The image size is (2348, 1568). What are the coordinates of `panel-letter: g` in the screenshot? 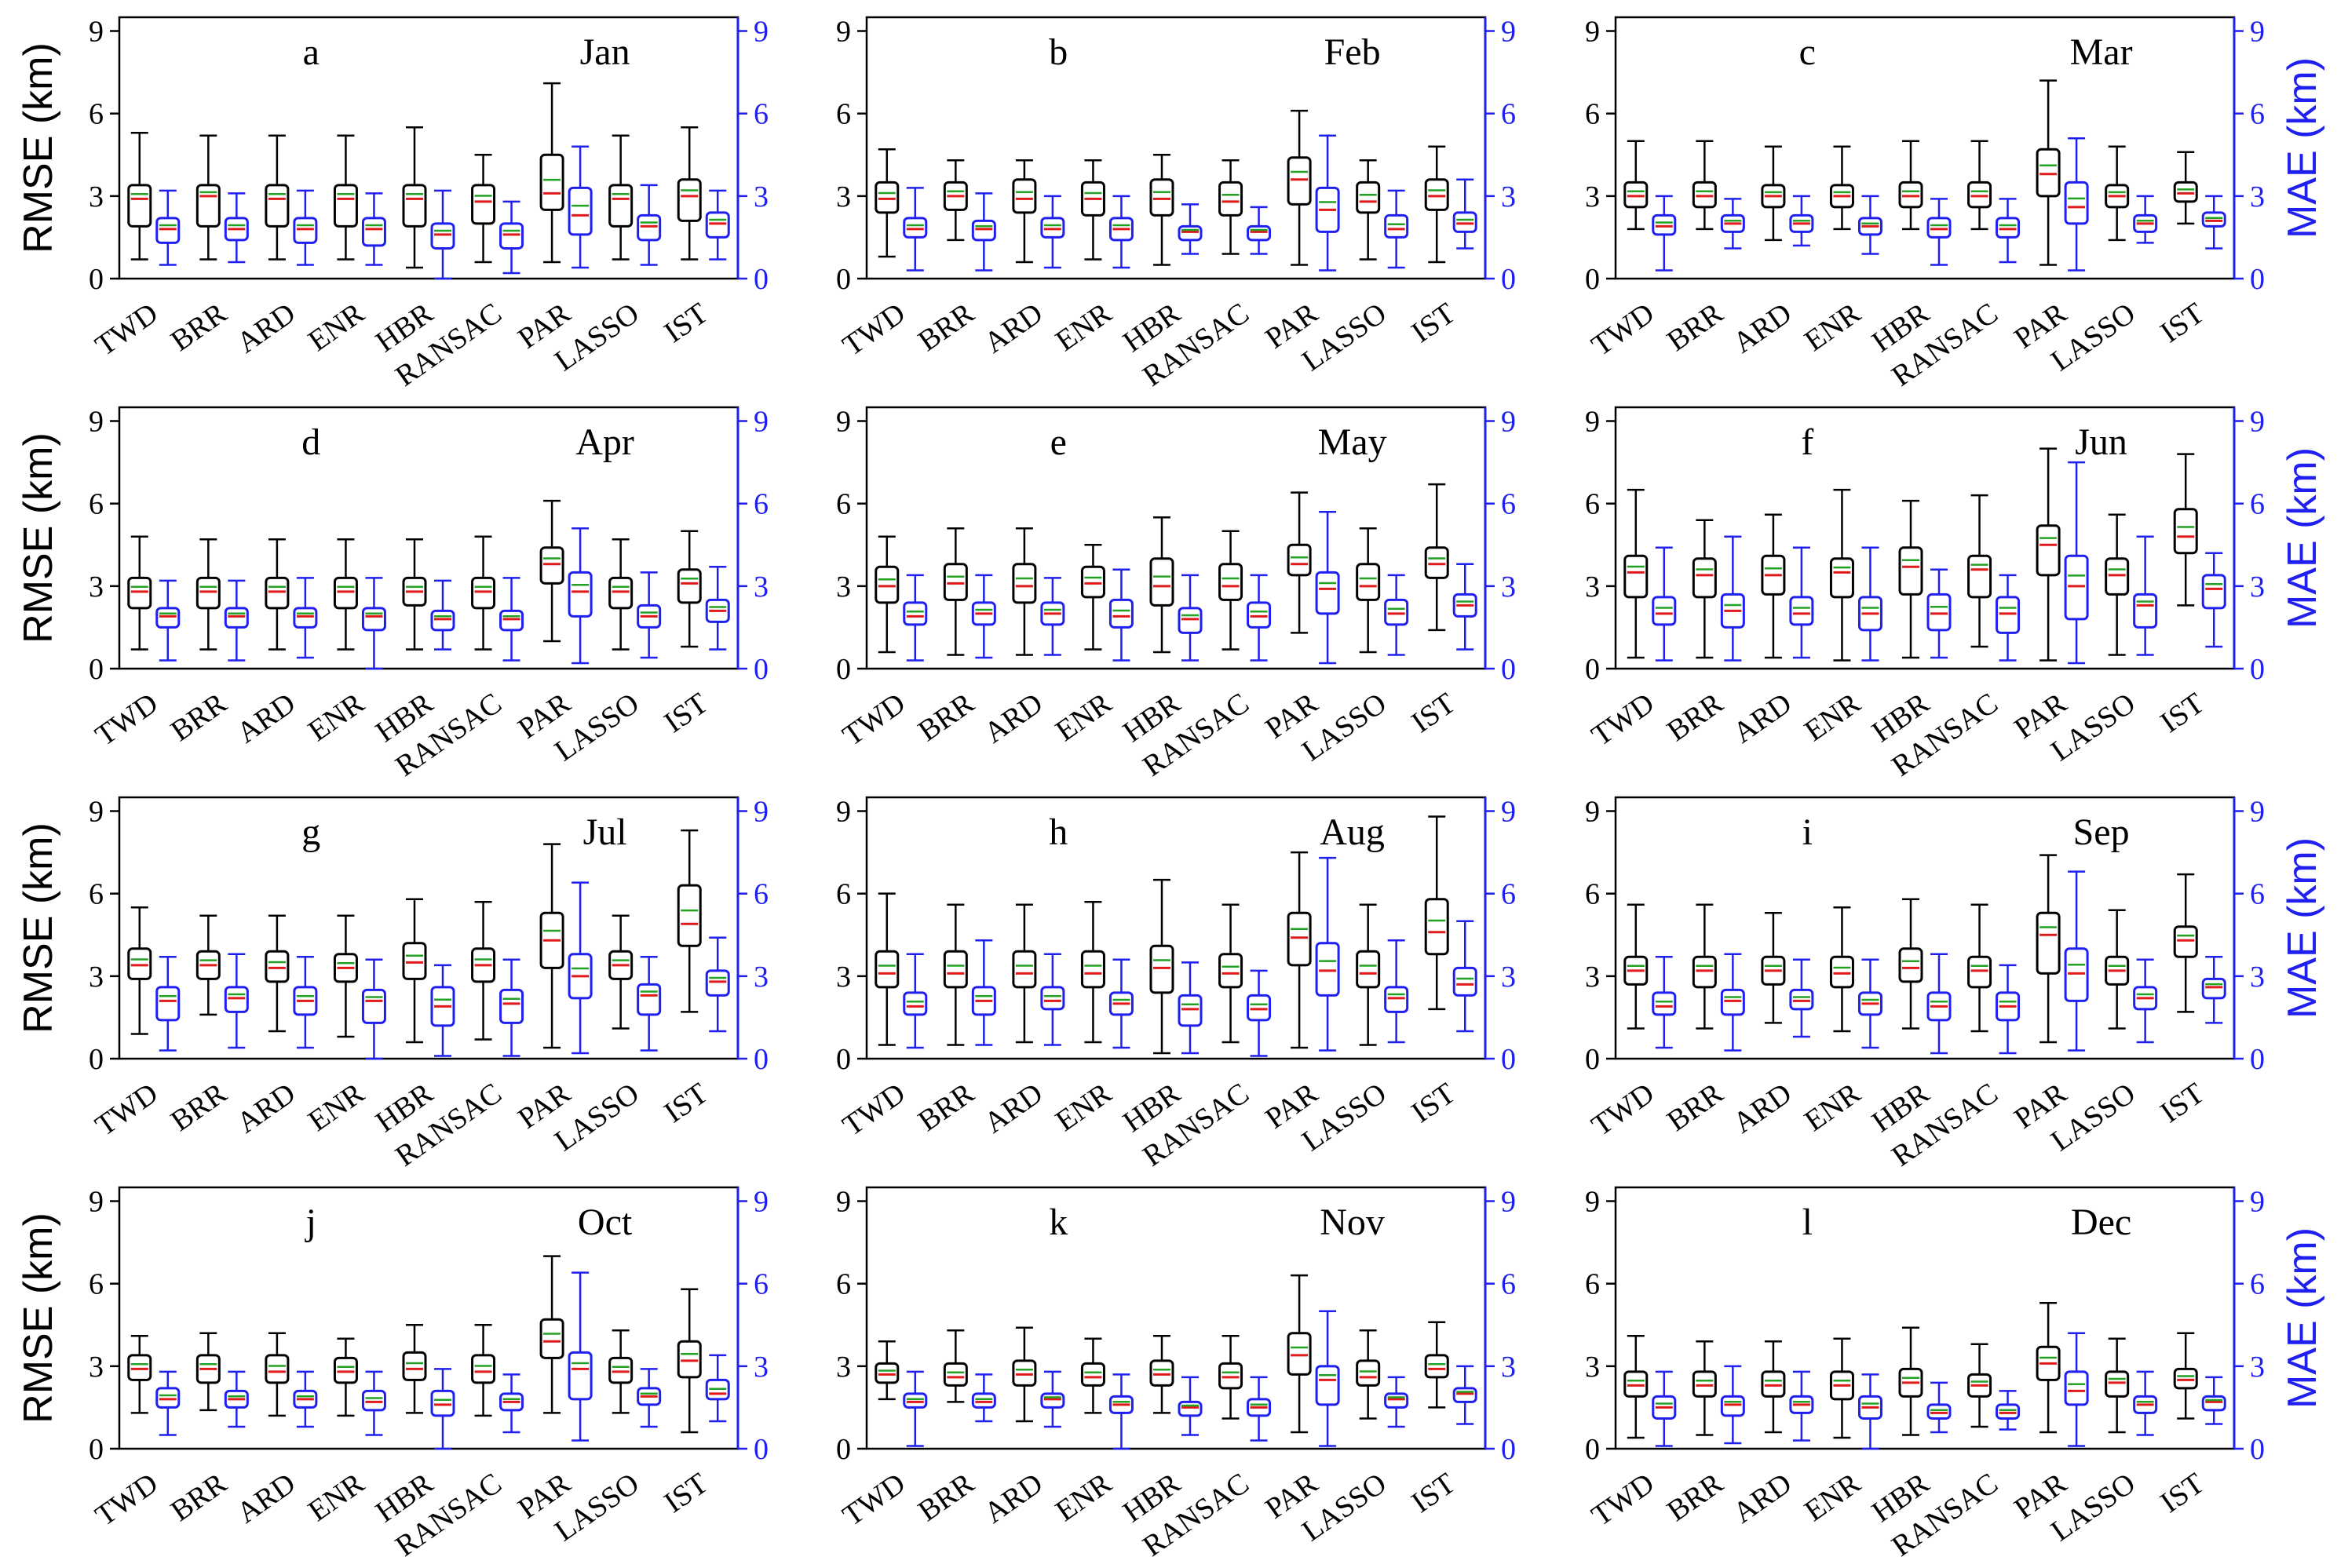 It's located at (310, 832).